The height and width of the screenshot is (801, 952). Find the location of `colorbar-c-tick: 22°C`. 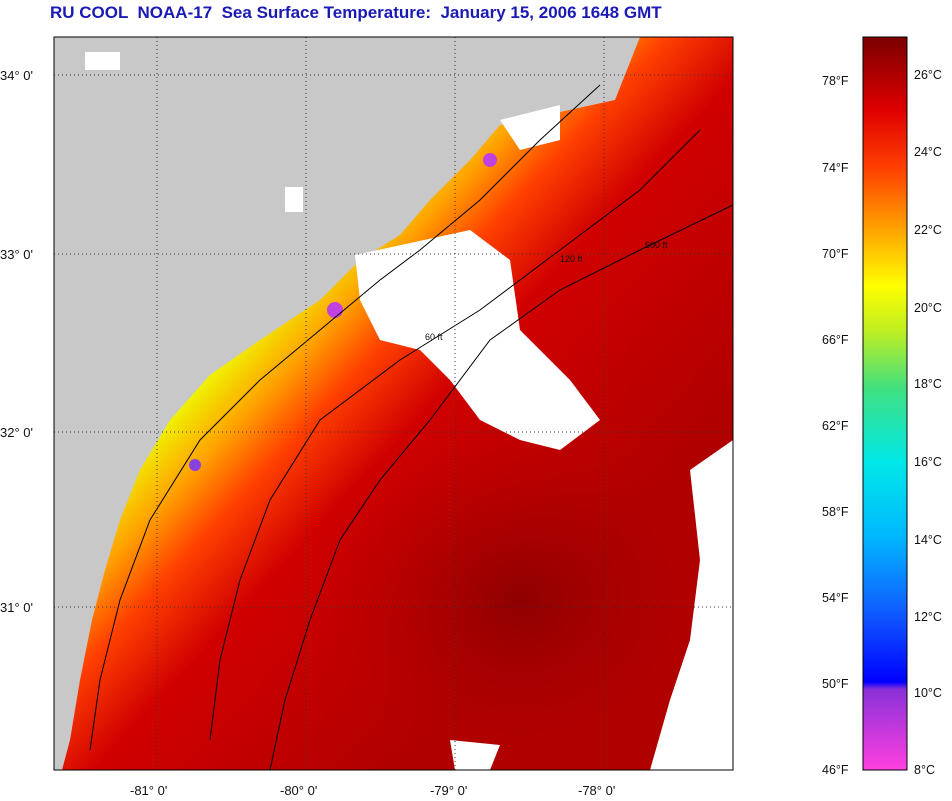

colorbar-c-tick: 22°C is located at coordinates (928, 230).